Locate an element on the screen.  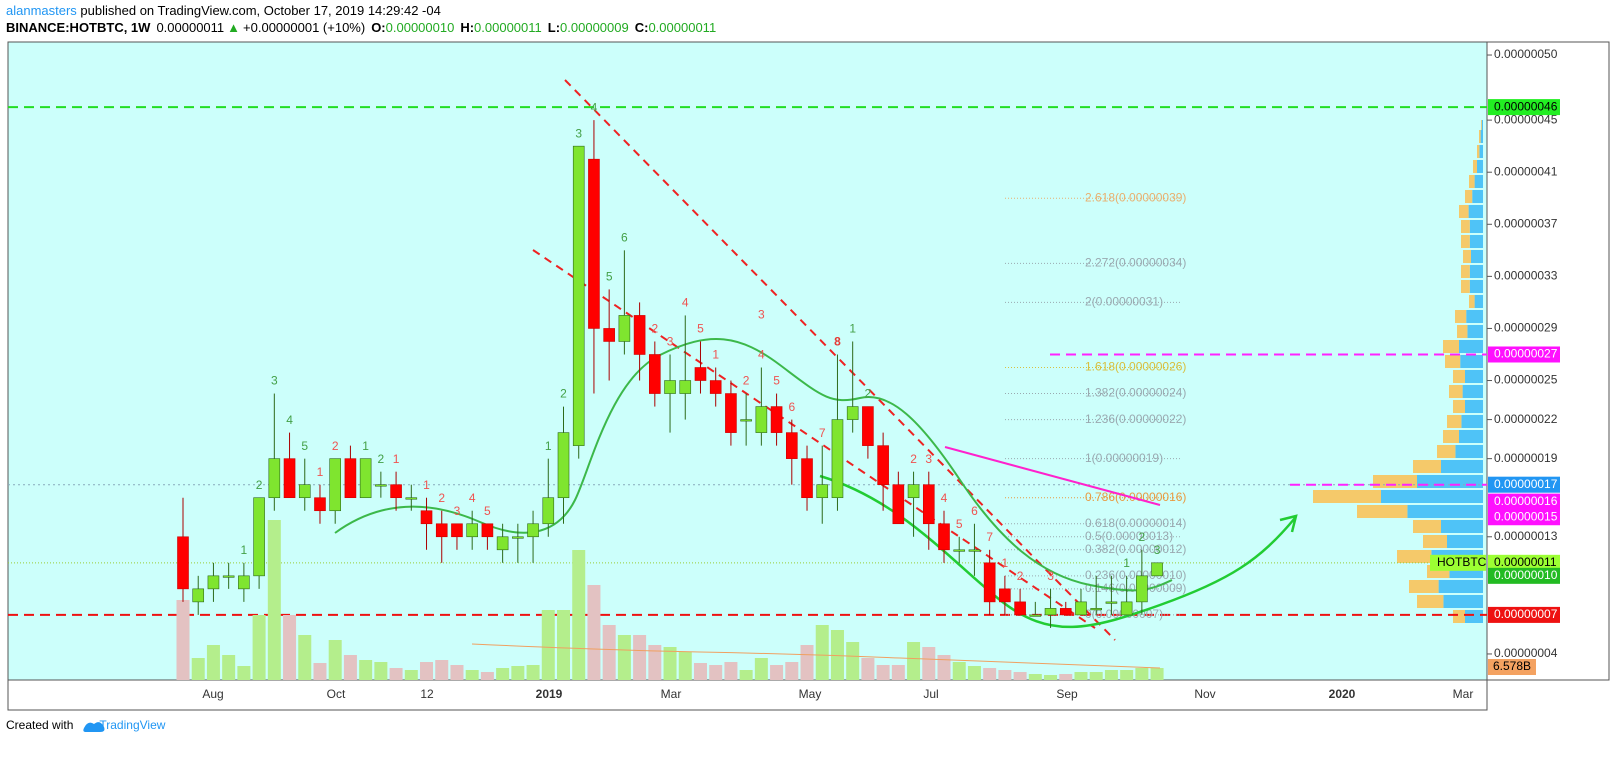
symbol-tag-box is located at coordinates (1458, 562).